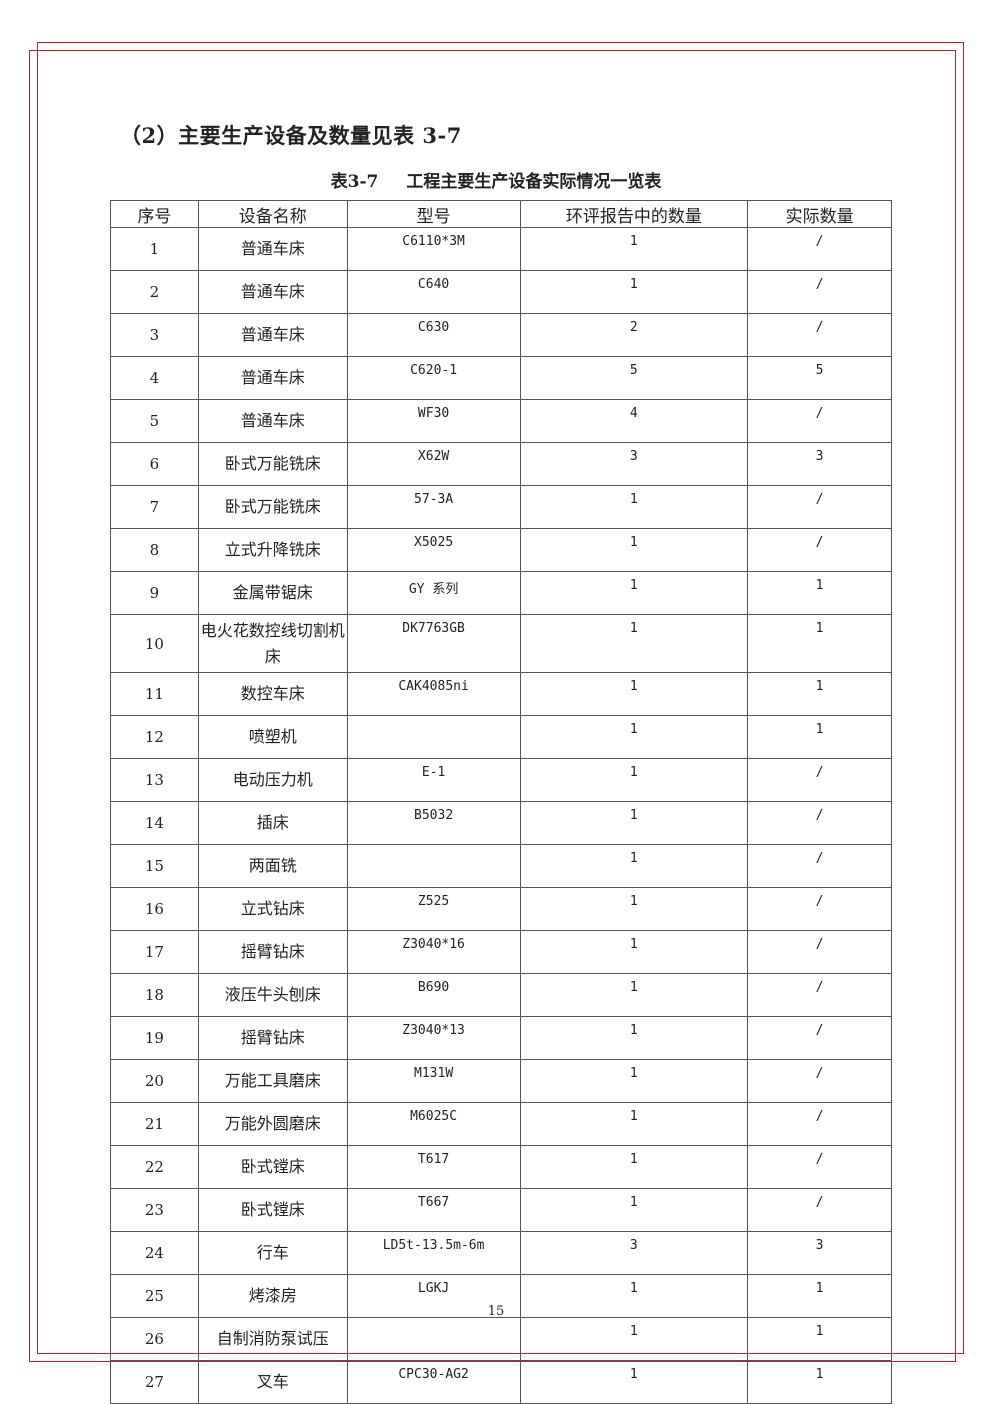  What do you see at coordinates (354, 182) in the screenshot?
I see `table-number: 表3-7` at bounding box center [354, 182].